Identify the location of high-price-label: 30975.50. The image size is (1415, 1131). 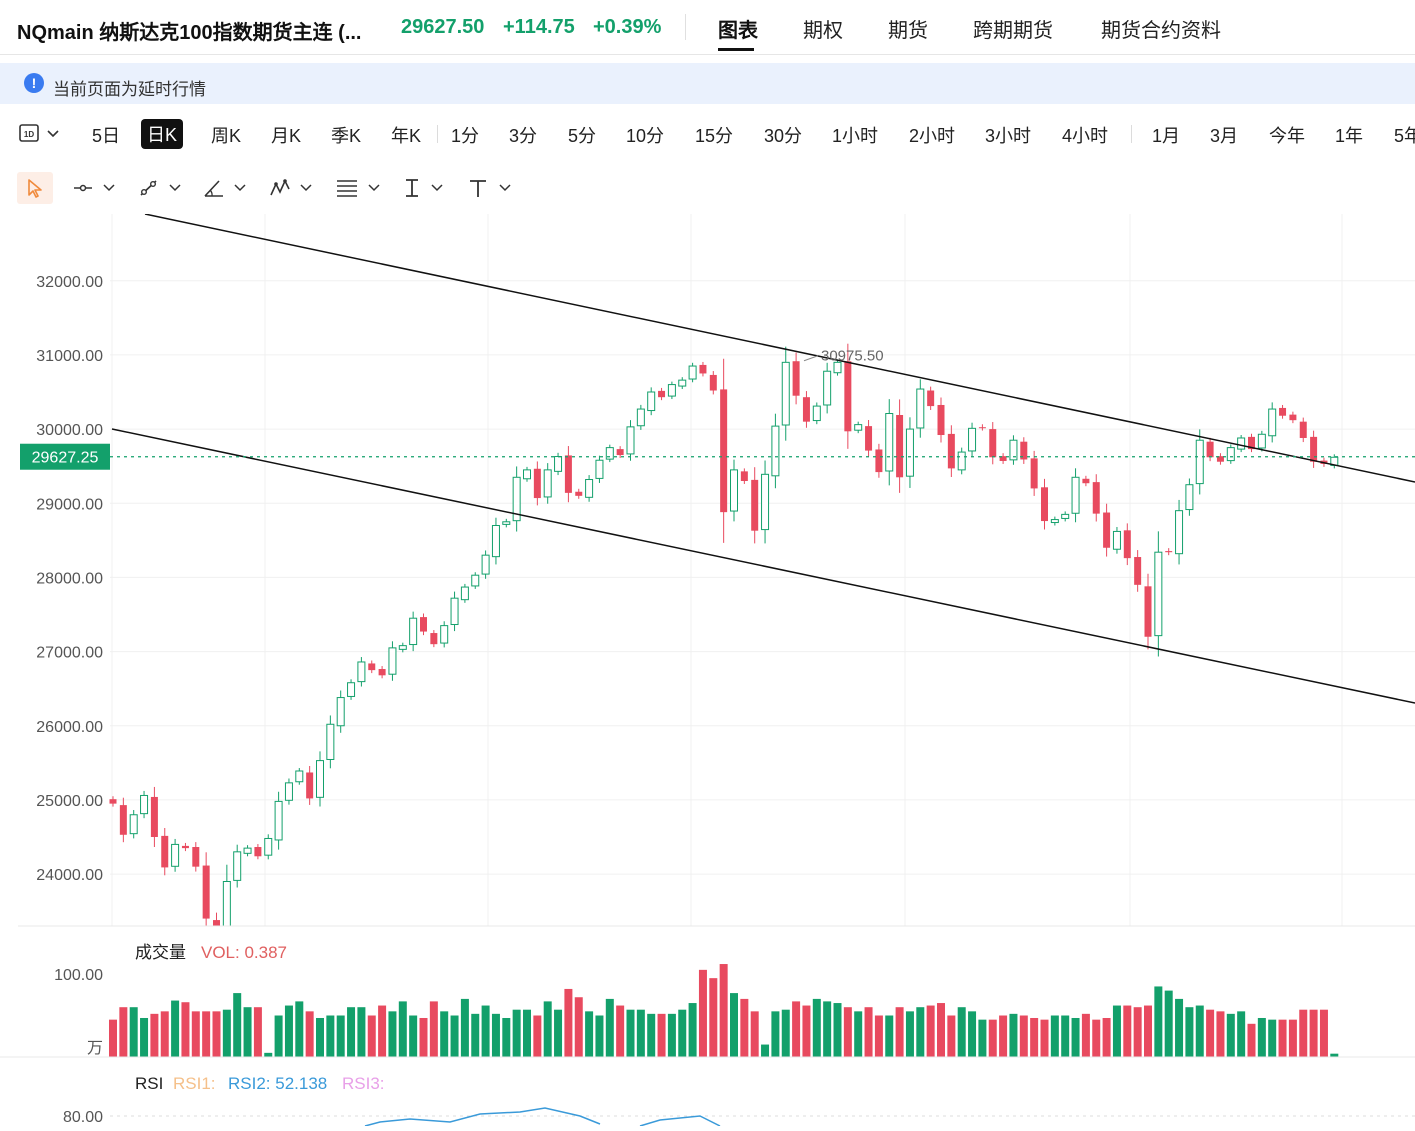
(852, 356).